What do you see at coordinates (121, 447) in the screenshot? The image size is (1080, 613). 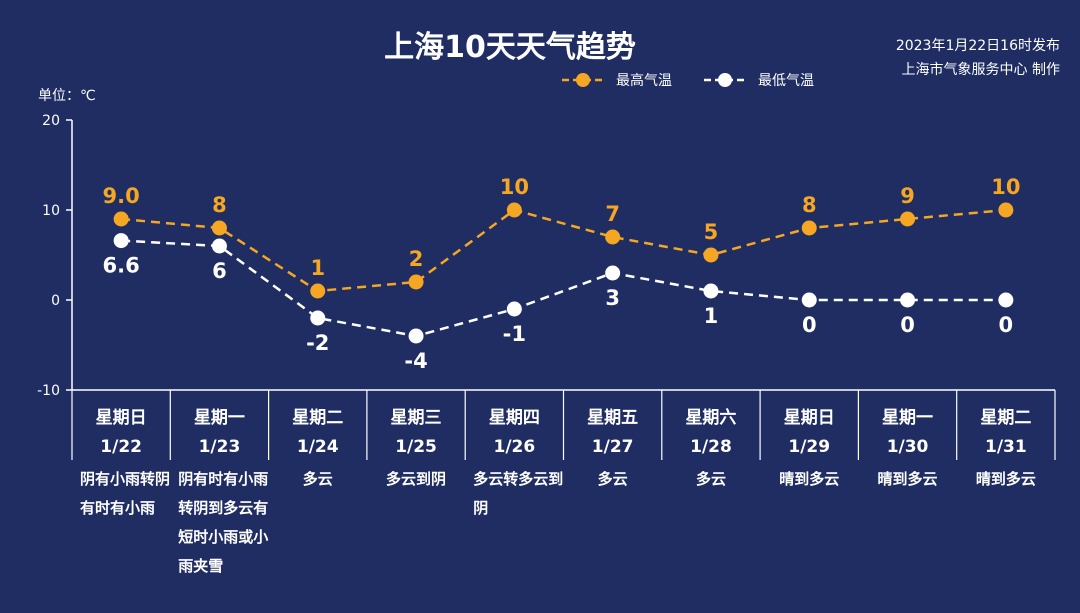 I see `date-label: 1/22` at bounding box center [121, 447].